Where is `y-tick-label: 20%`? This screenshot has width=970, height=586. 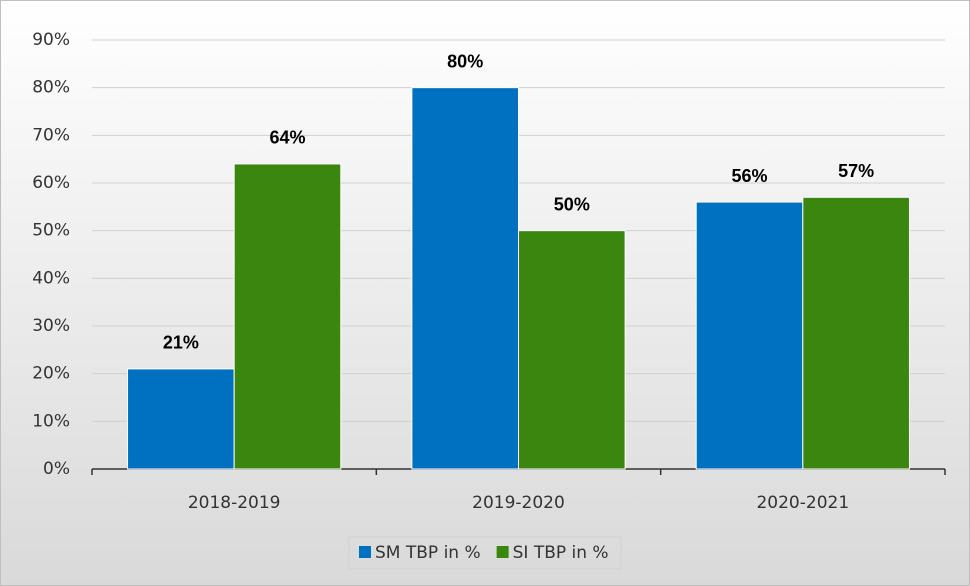
y-tick-label: 20% is located at coordinates (51, 374).